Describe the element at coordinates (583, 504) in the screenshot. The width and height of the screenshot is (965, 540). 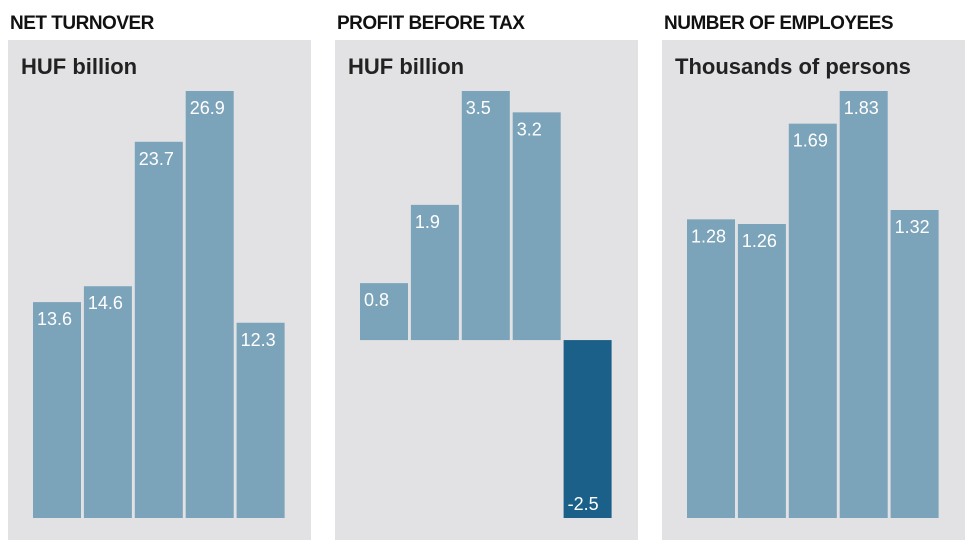
I see `value-label: -2.5` at that location.